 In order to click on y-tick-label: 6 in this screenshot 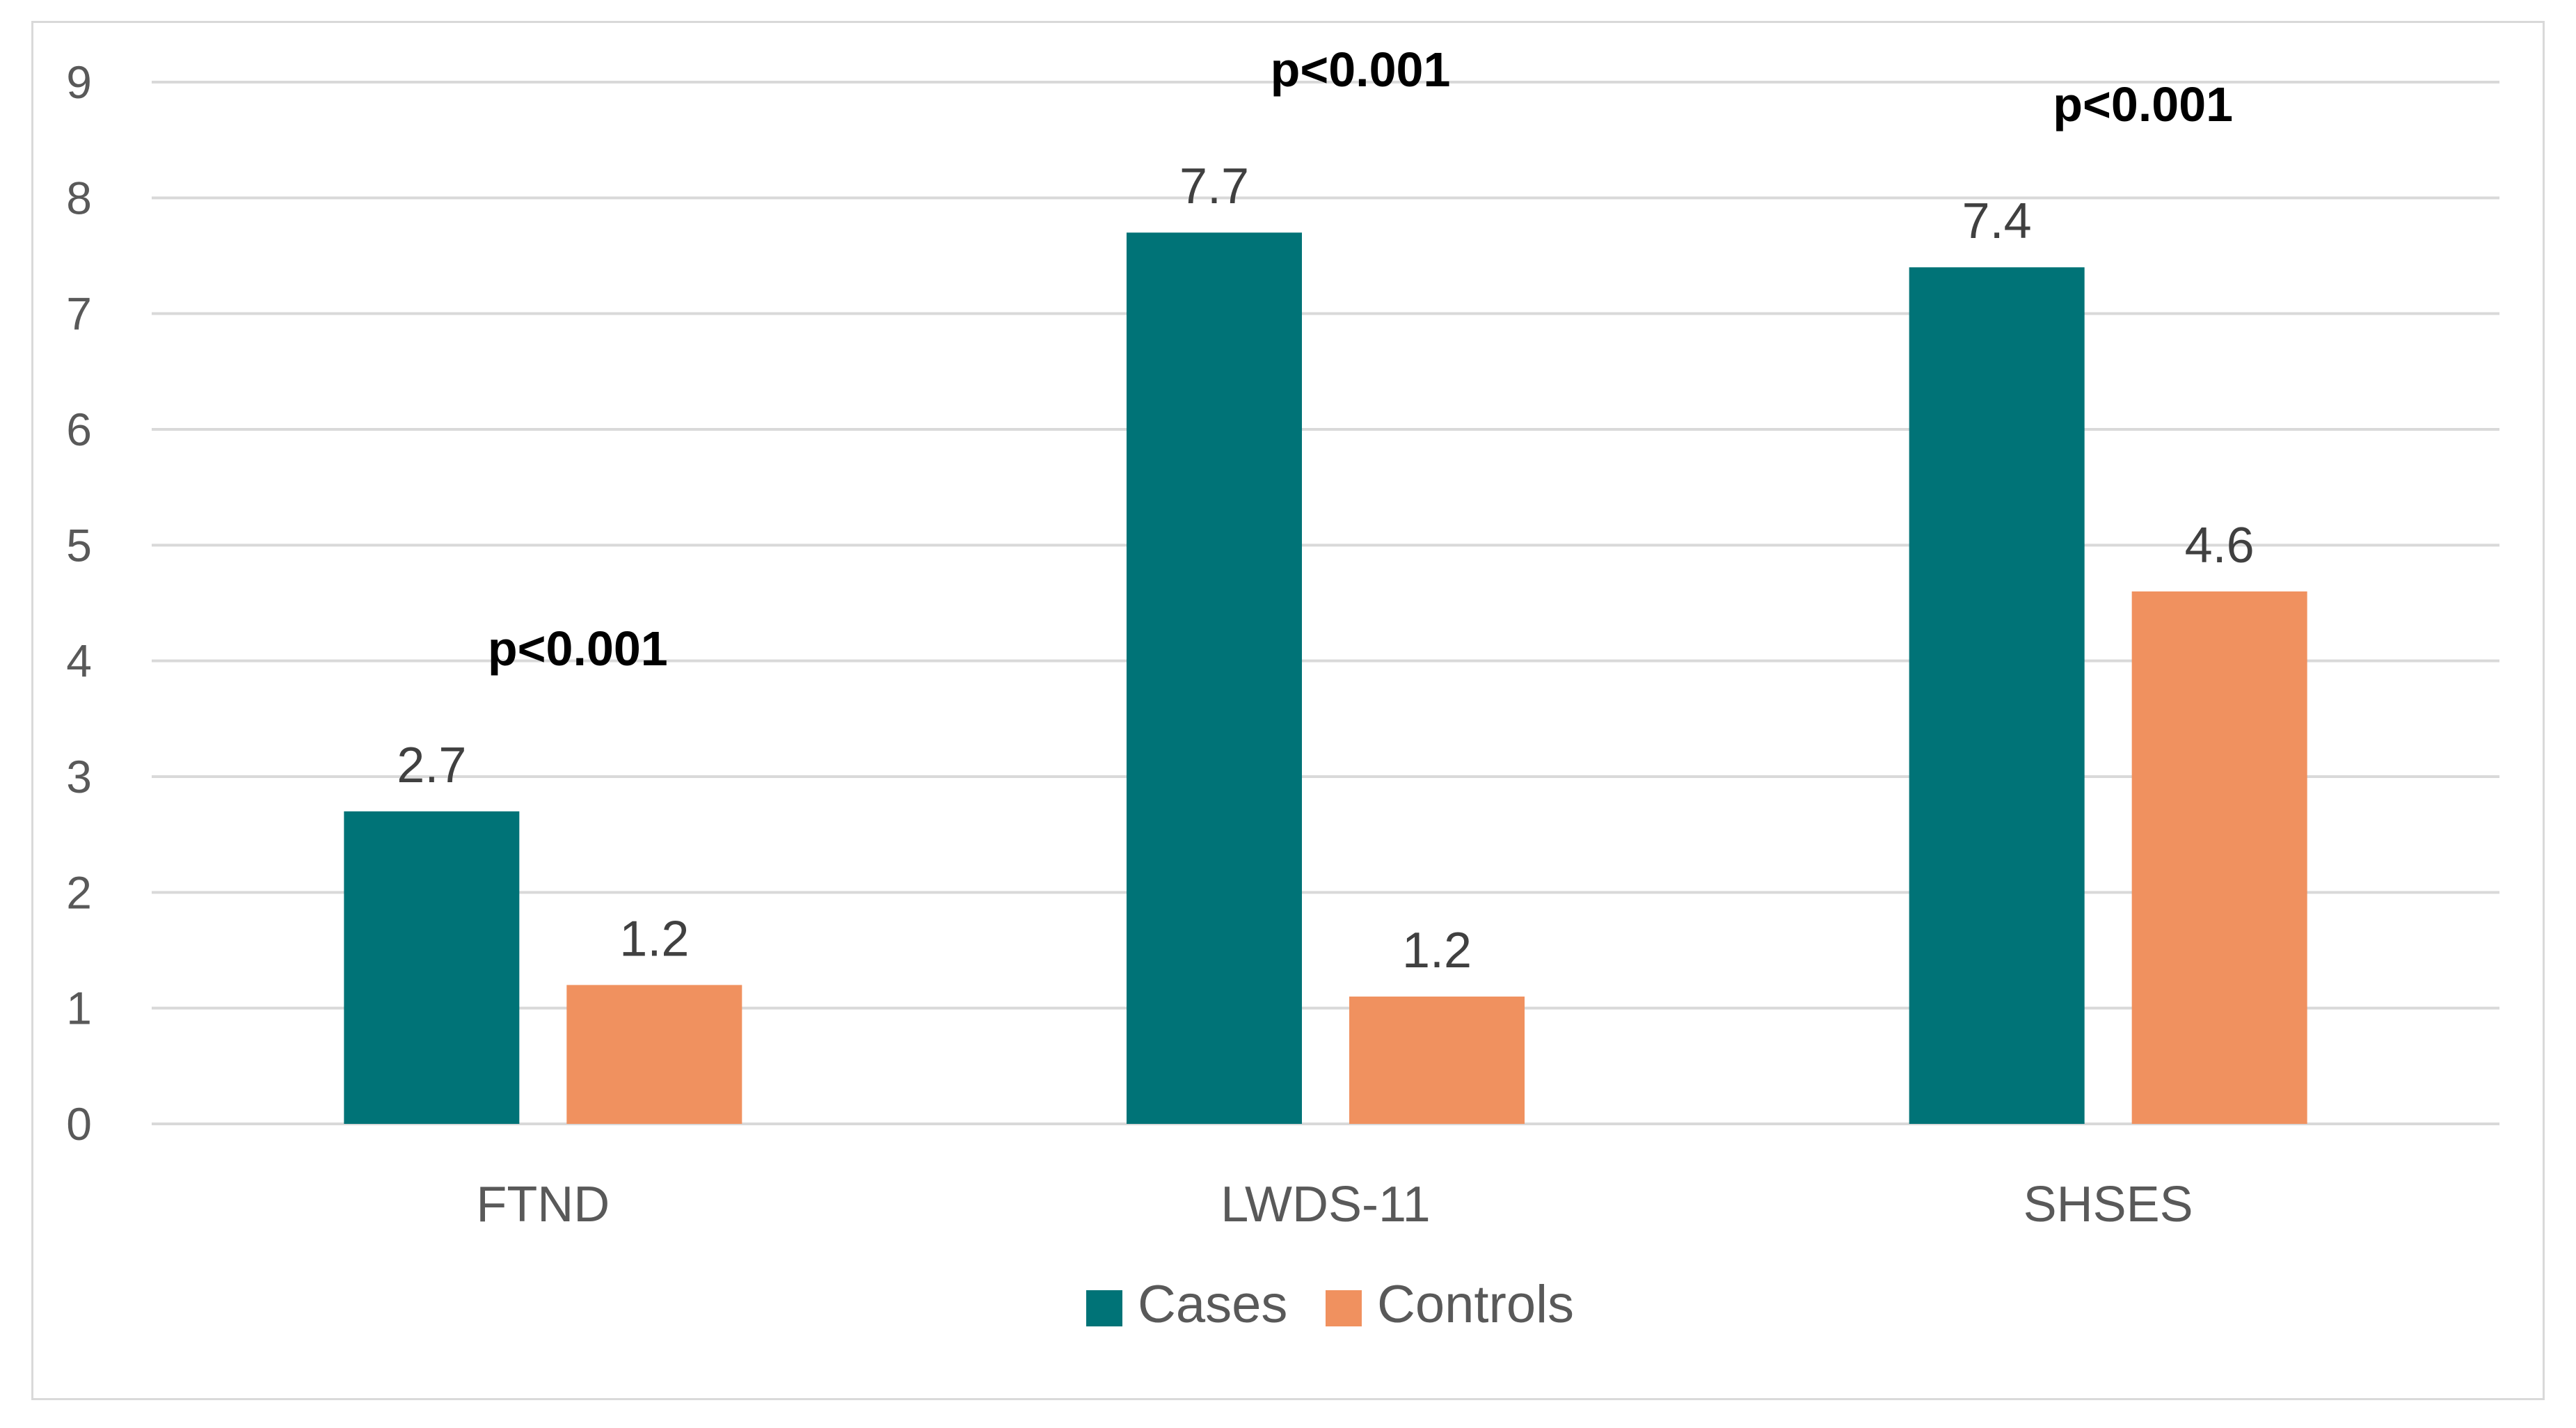, I will do `click(79, 429)`.